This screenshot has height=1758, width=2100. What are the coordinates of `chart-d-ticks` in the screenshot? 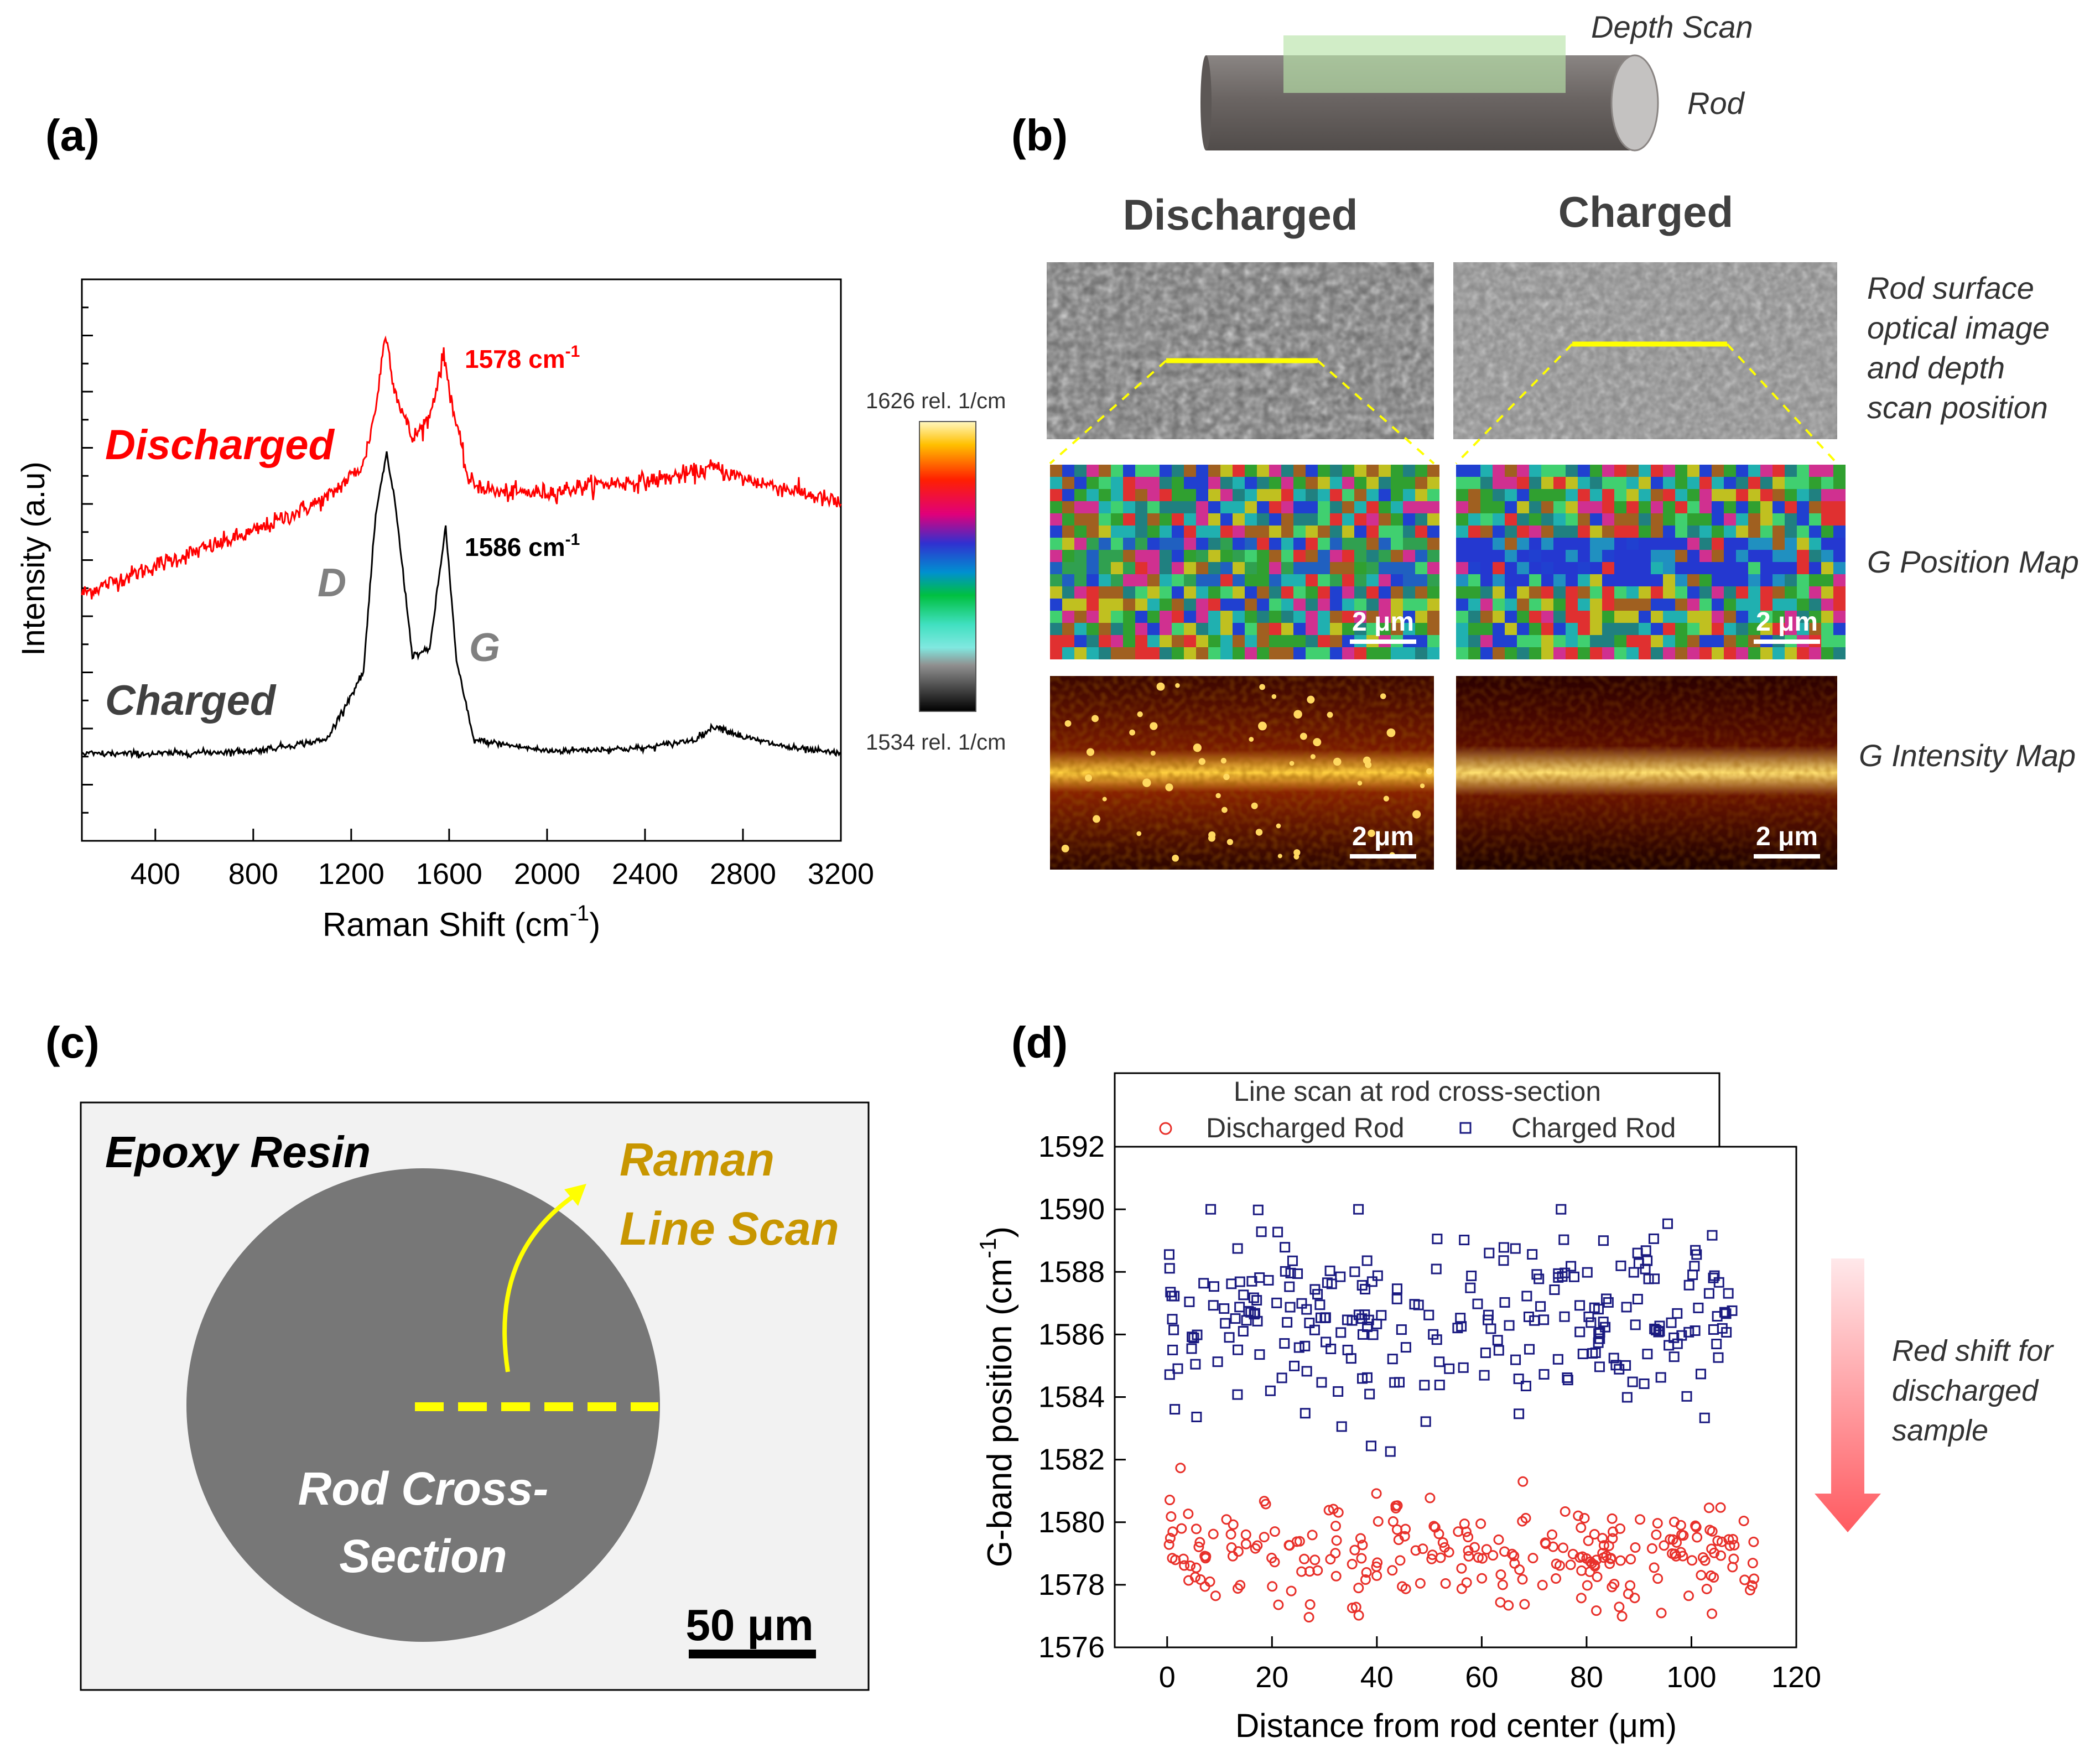 It's located at (1456, 1397).